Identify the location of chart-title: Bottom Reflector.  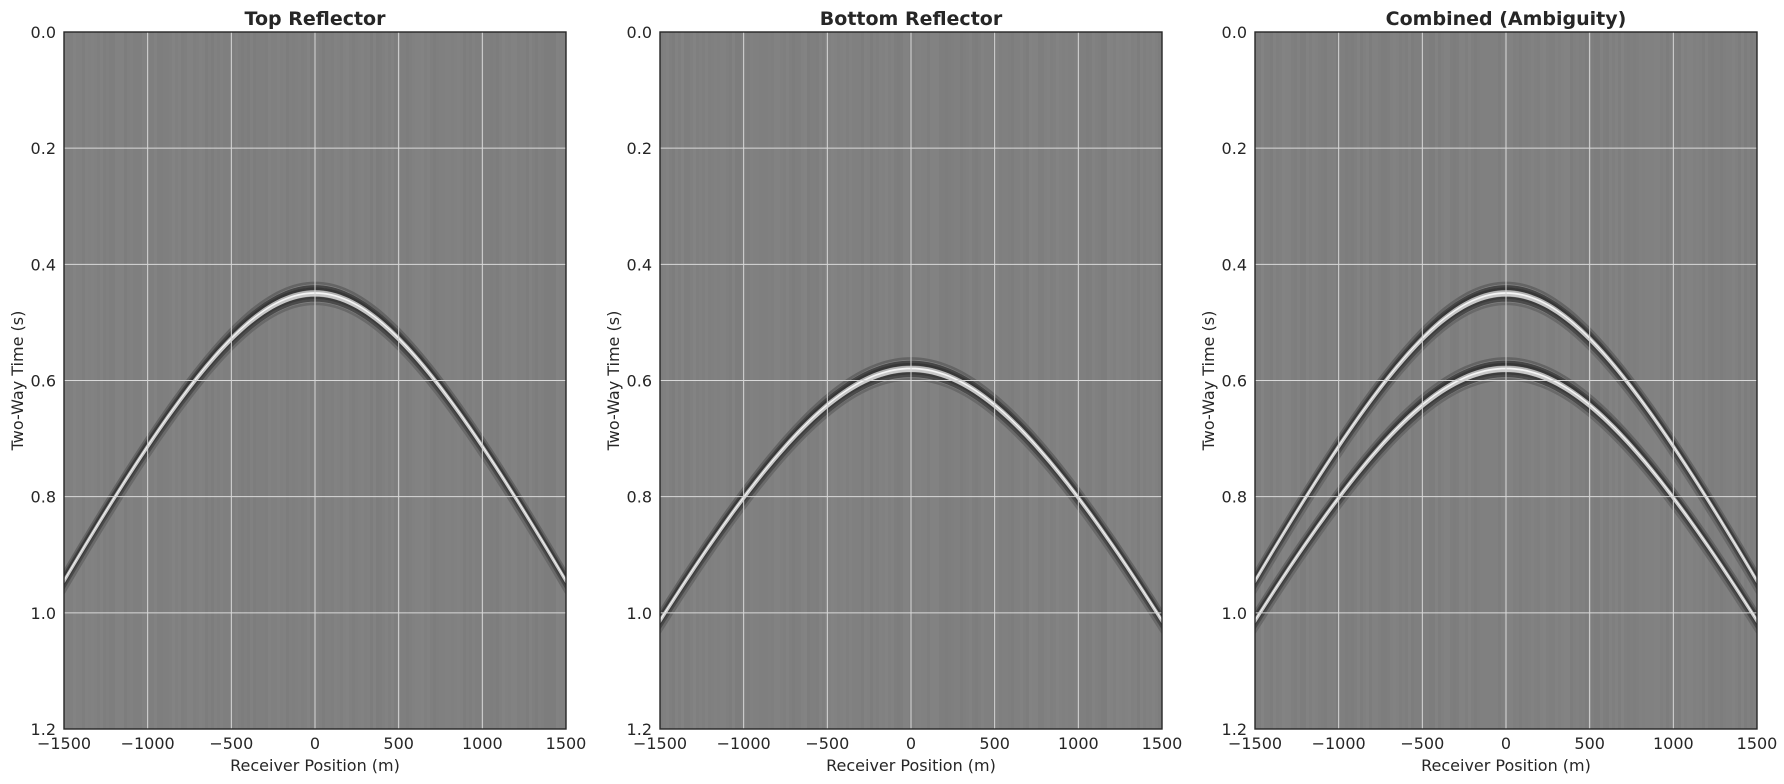
(911, 19).